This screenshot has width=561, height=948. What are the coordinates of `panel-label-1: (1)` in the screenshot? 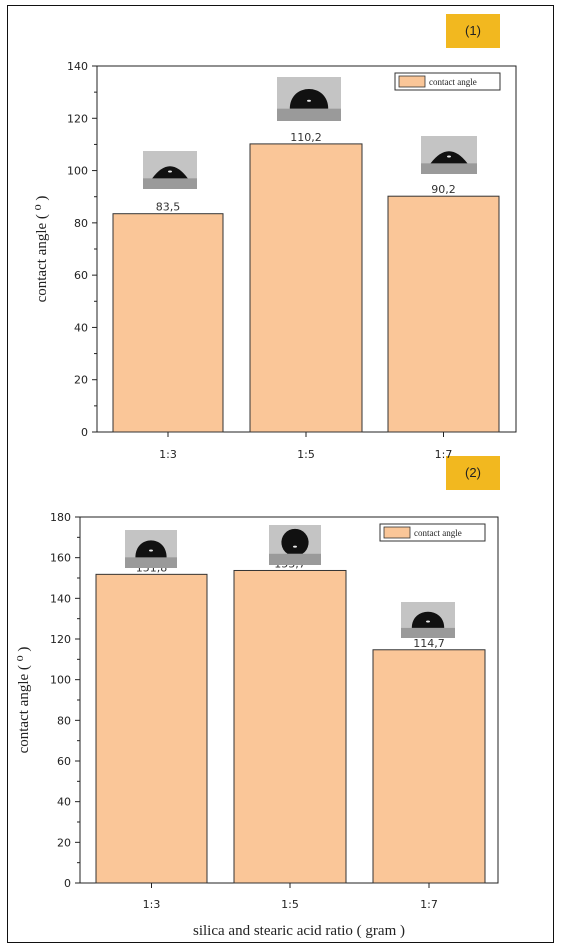 It's located at (473, 31).